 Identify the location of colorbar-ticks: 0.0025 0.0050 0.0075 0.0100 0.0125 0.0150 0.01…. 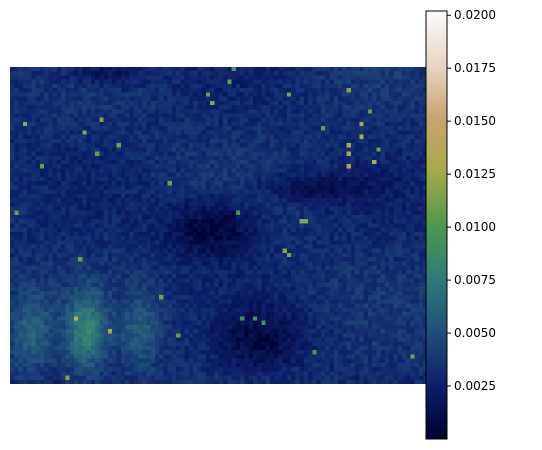
(471, 200).